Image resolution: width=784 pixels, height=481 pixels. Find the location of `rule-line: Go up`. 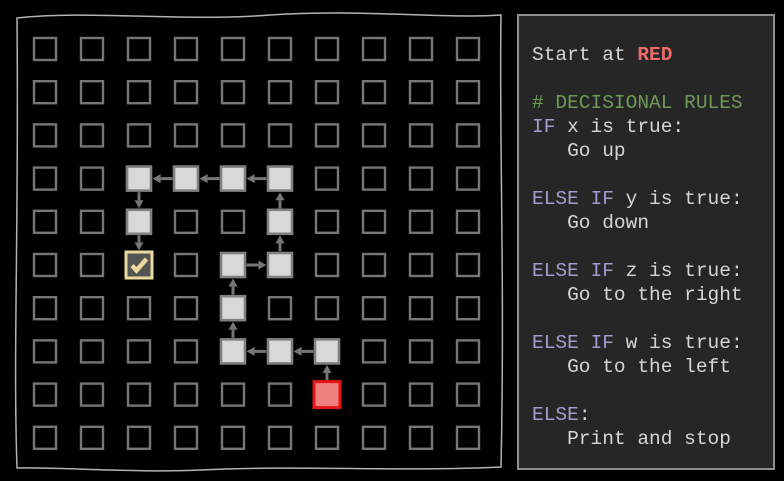

rule-line: Go up is located at coordinates (647, 151).